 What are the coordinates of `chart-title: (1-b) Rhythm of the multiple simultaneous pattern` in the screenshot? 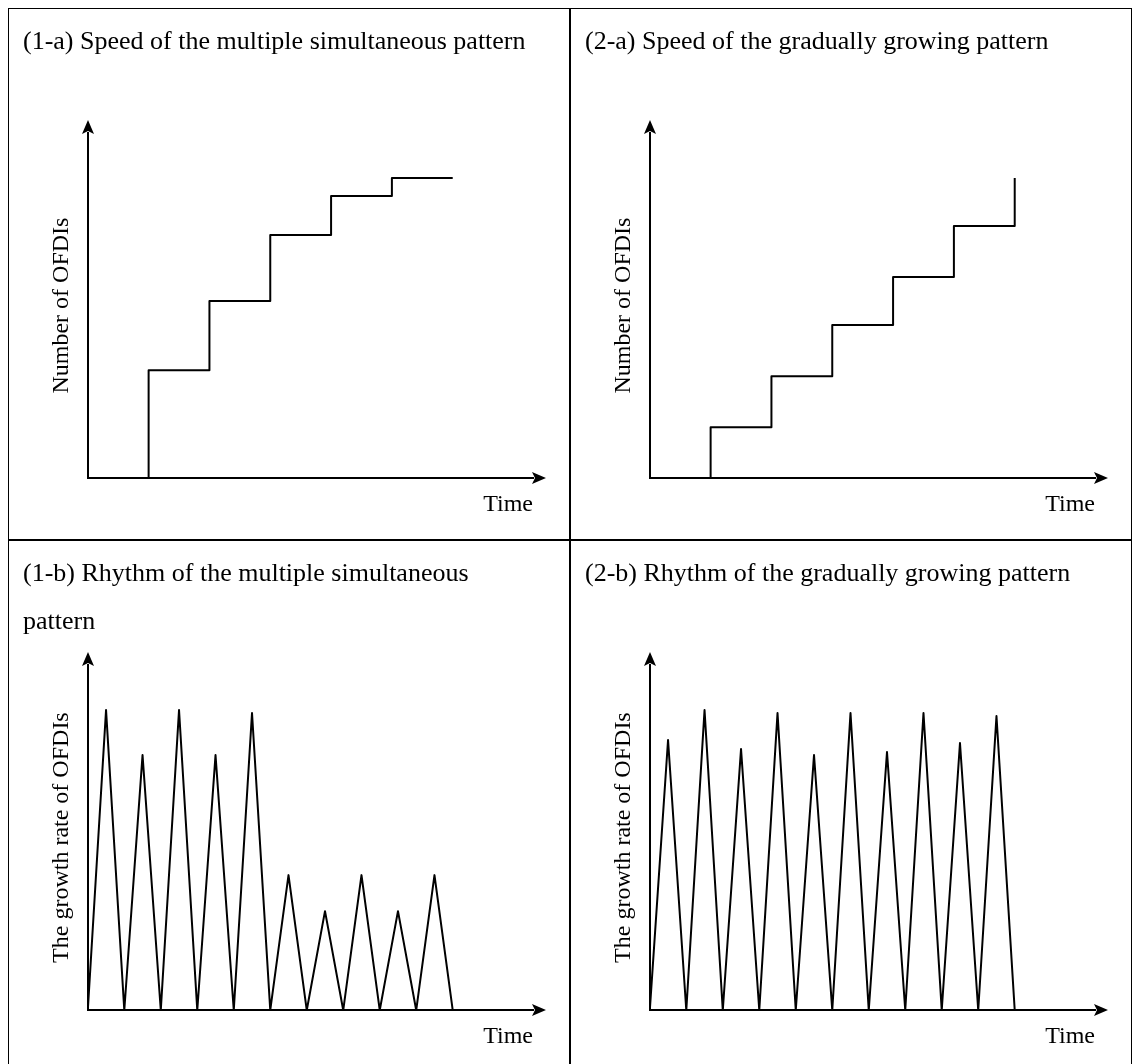 It's located at (246, 597).